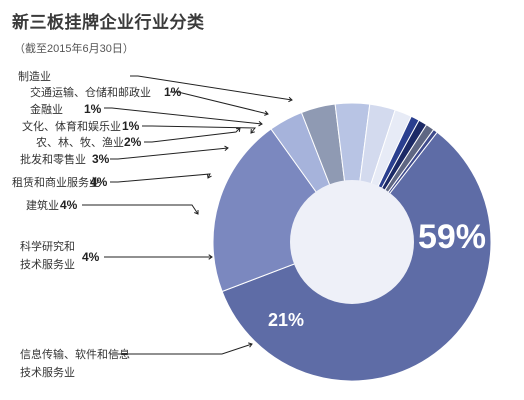 Image resolution: width=524 pixels, height=400 pixels. I want to click on legend-label-value: 2%, so click(133, 142).